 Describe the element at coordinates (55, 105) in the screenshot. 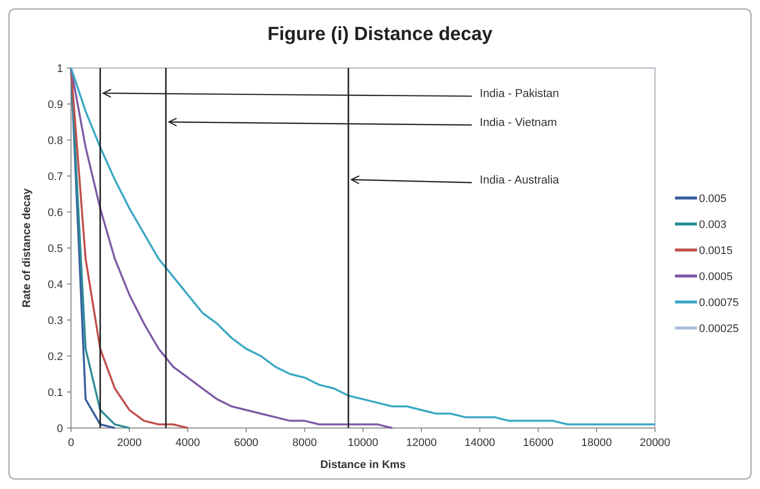

I see `y-tick-label: 0.9` at that location.